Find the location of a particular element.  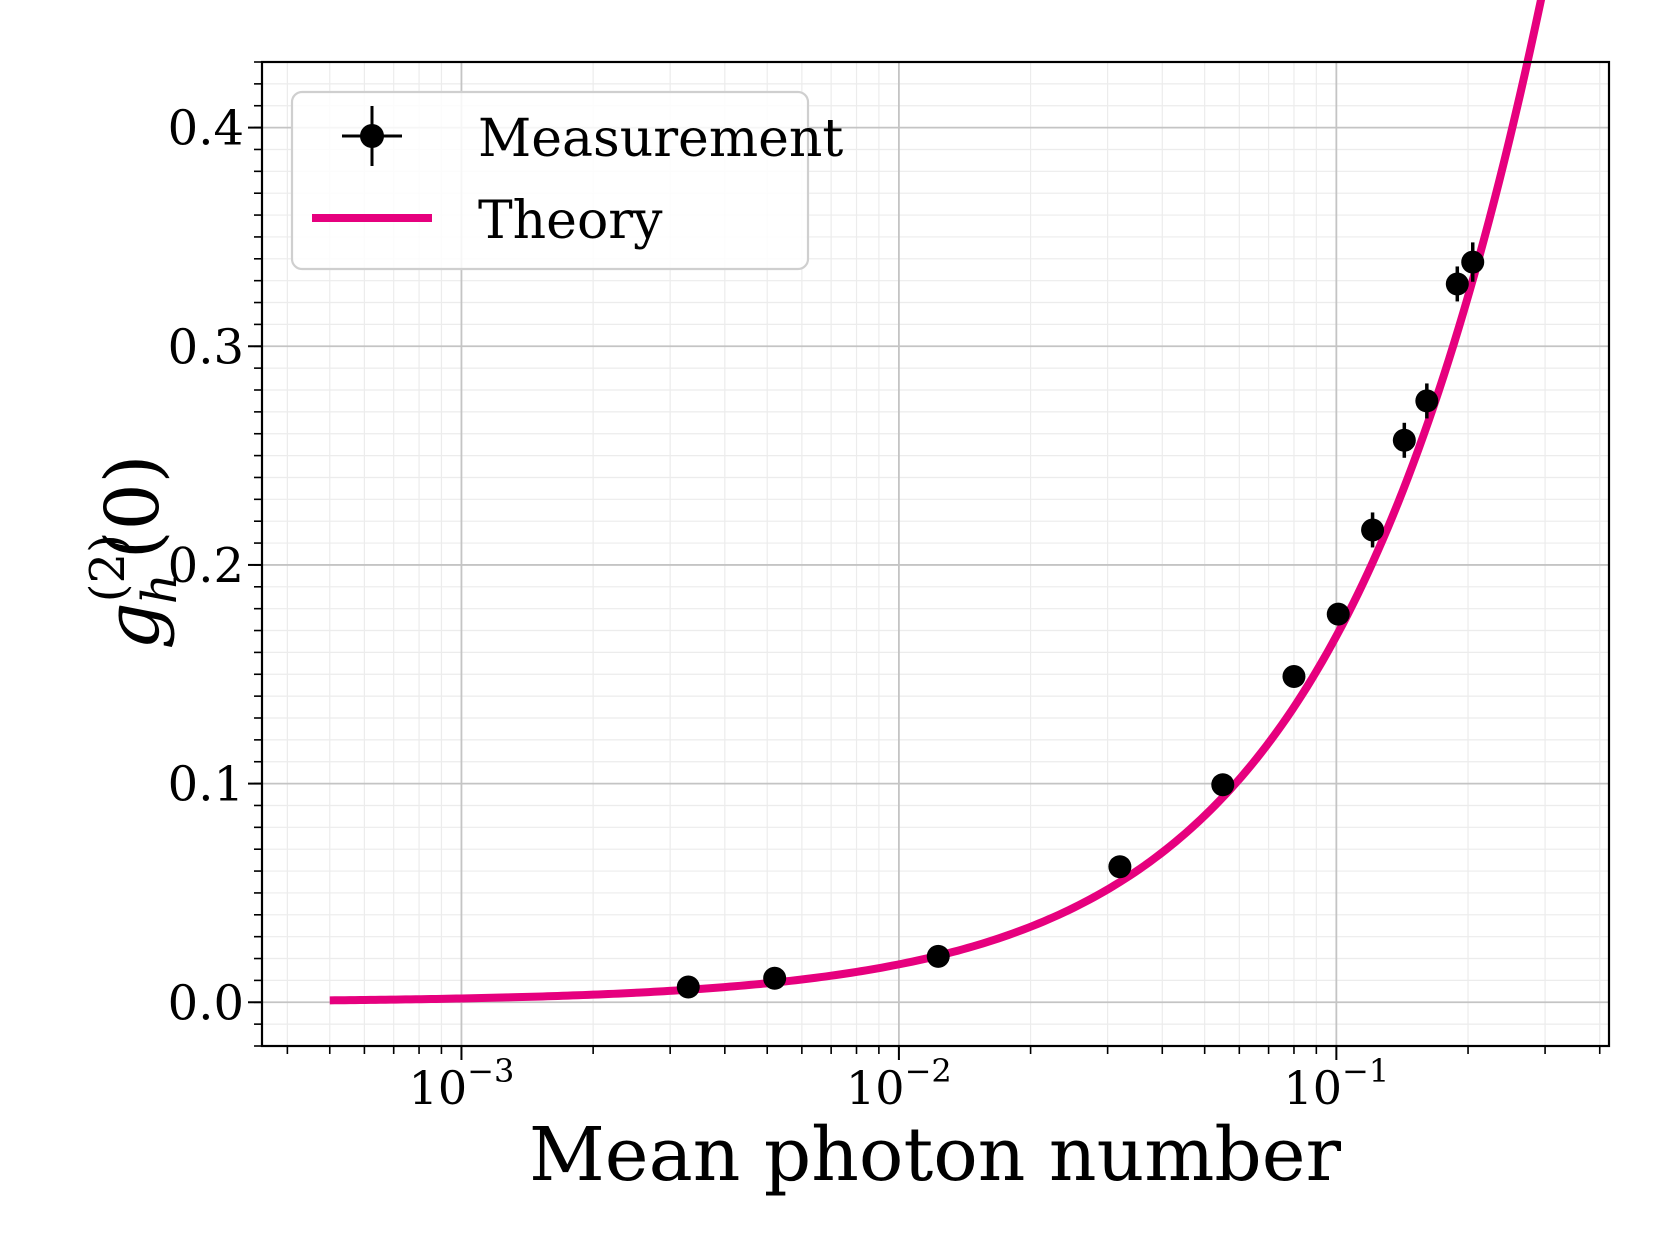

legend-measurement-label: Measurement is located at coordinates (660, 139).